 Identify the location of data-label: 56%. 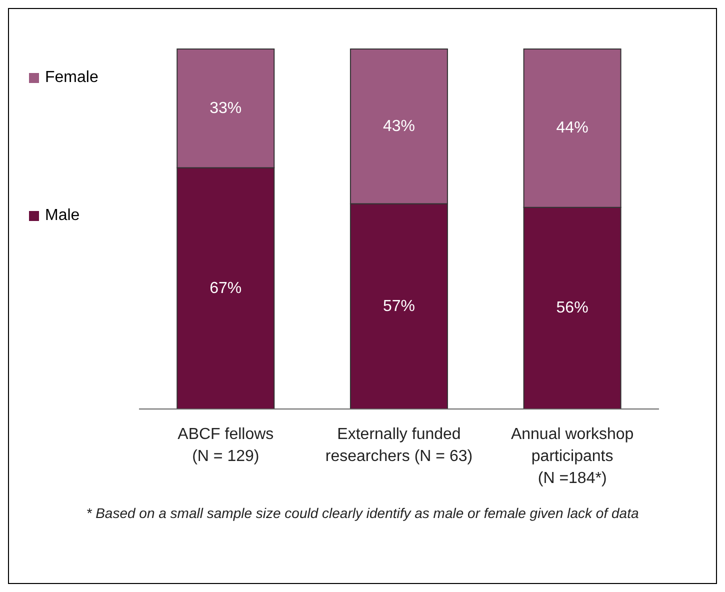
(572, 308).